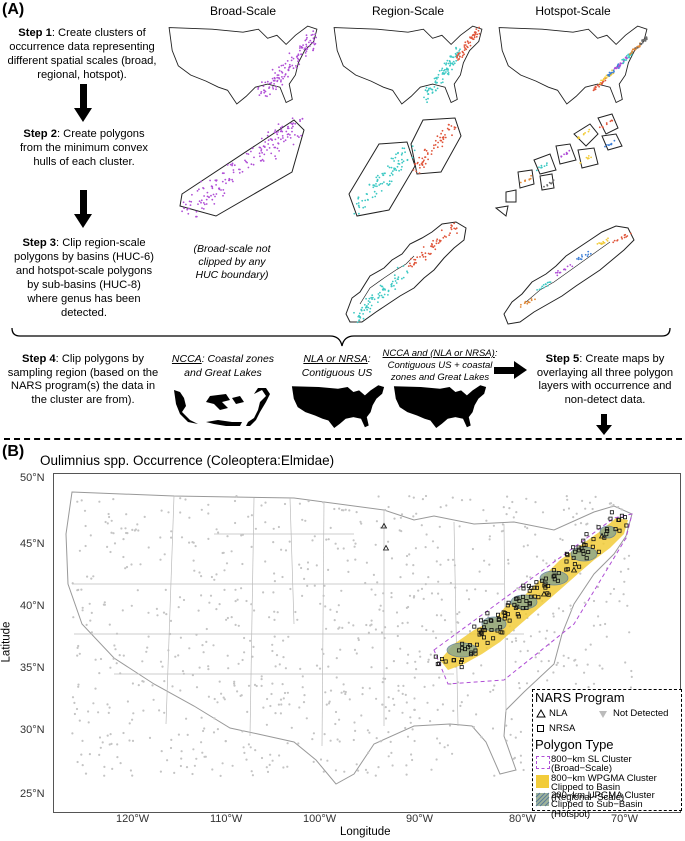 This screenshot has width=685, height=841. What do you see at coordinates (337, 366) in the screenshot?
I see `region-nla-label: NLA or NRSA: Contiguous US` at bounding box center [337, 366].